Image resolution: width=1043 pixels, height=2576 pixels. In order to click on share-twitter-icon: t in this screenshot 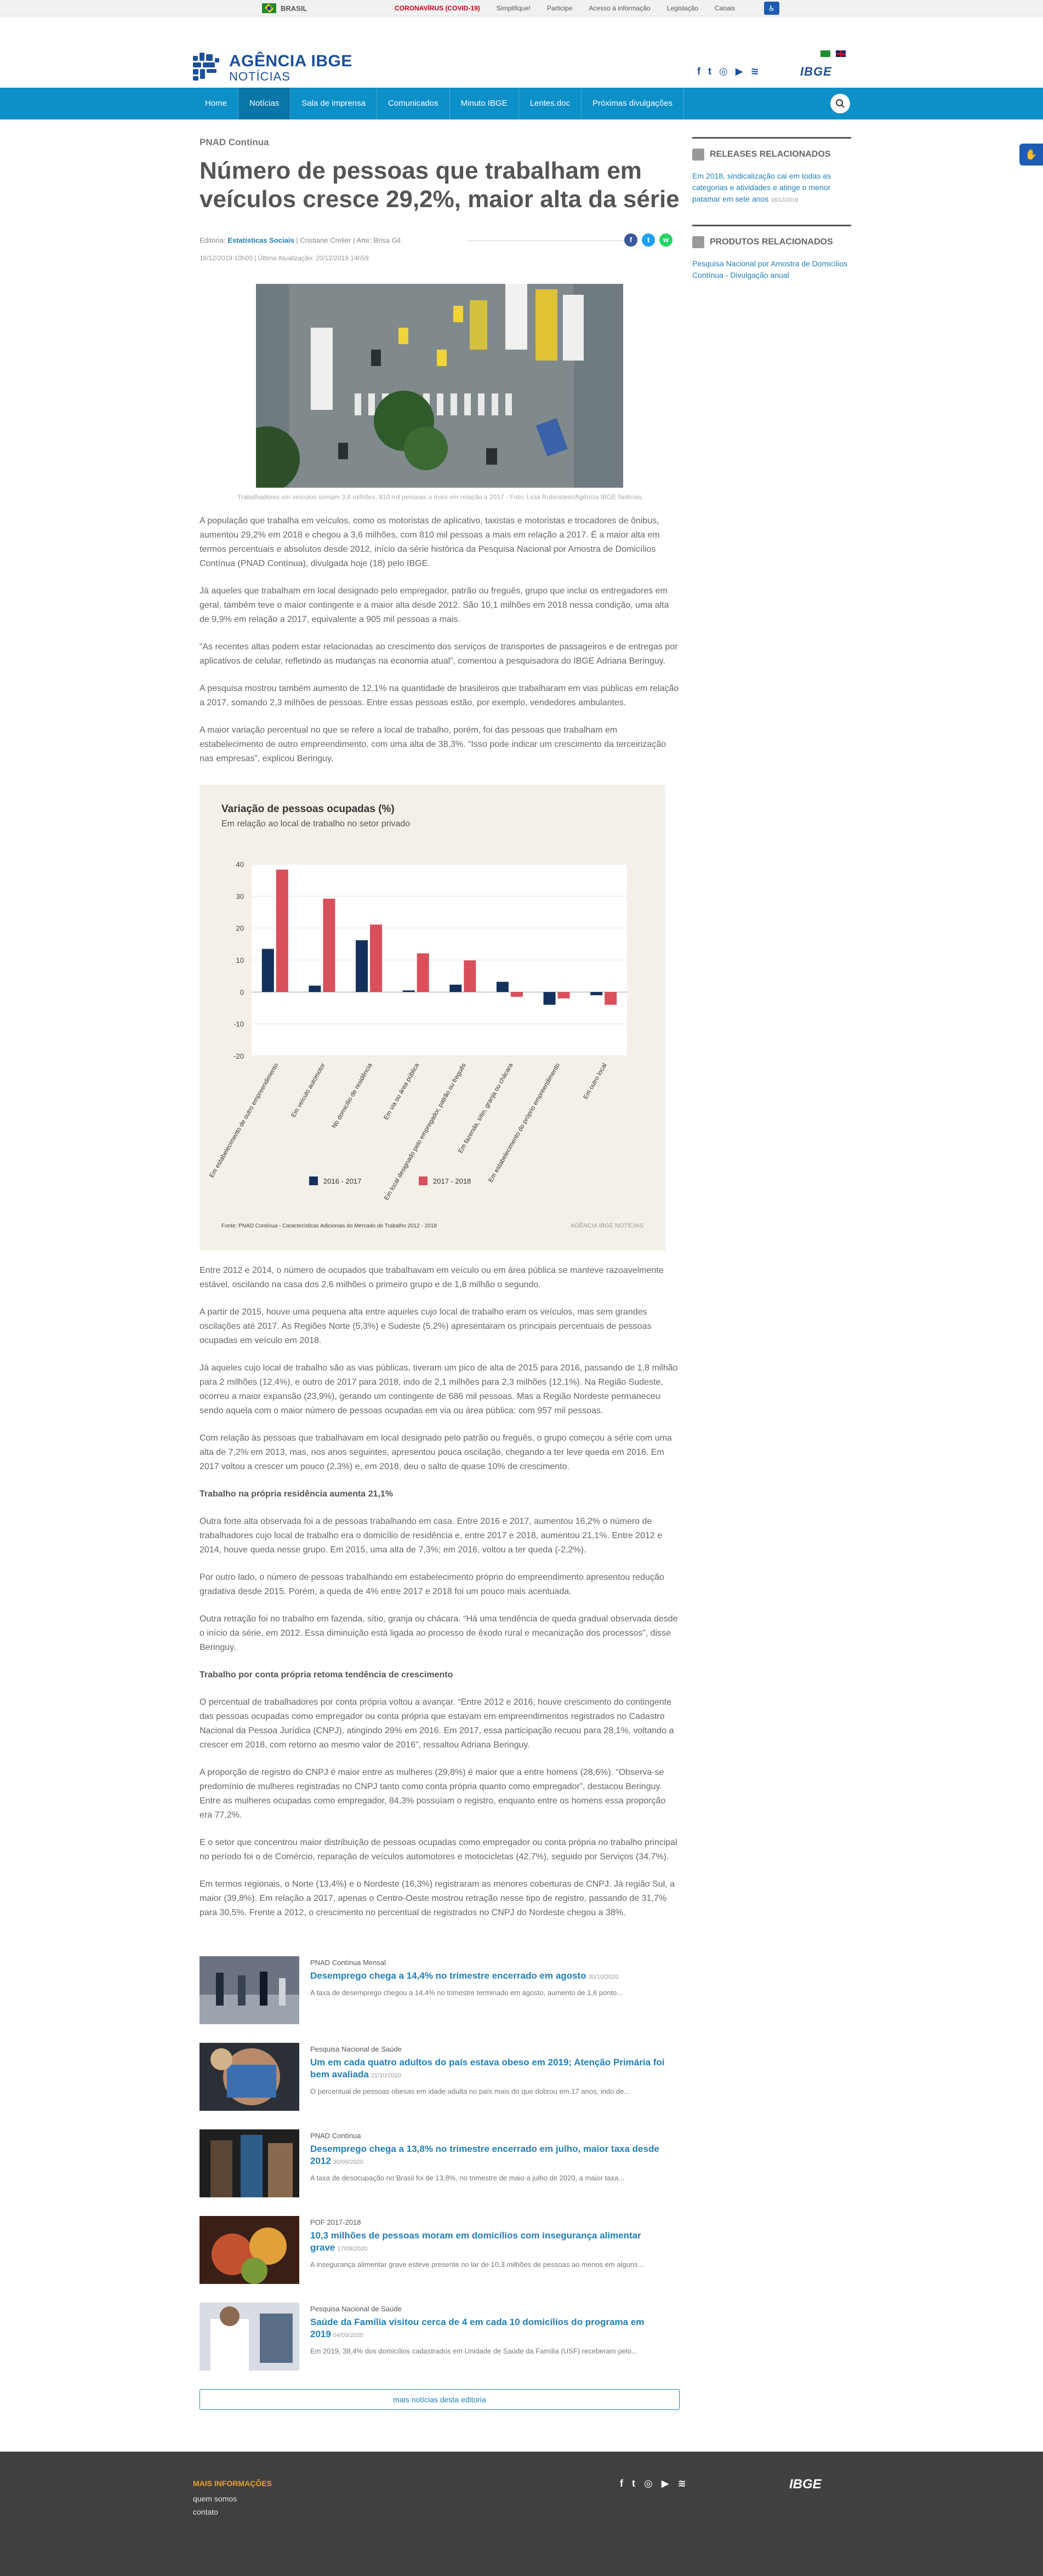, I will do `click(648, 240)`.